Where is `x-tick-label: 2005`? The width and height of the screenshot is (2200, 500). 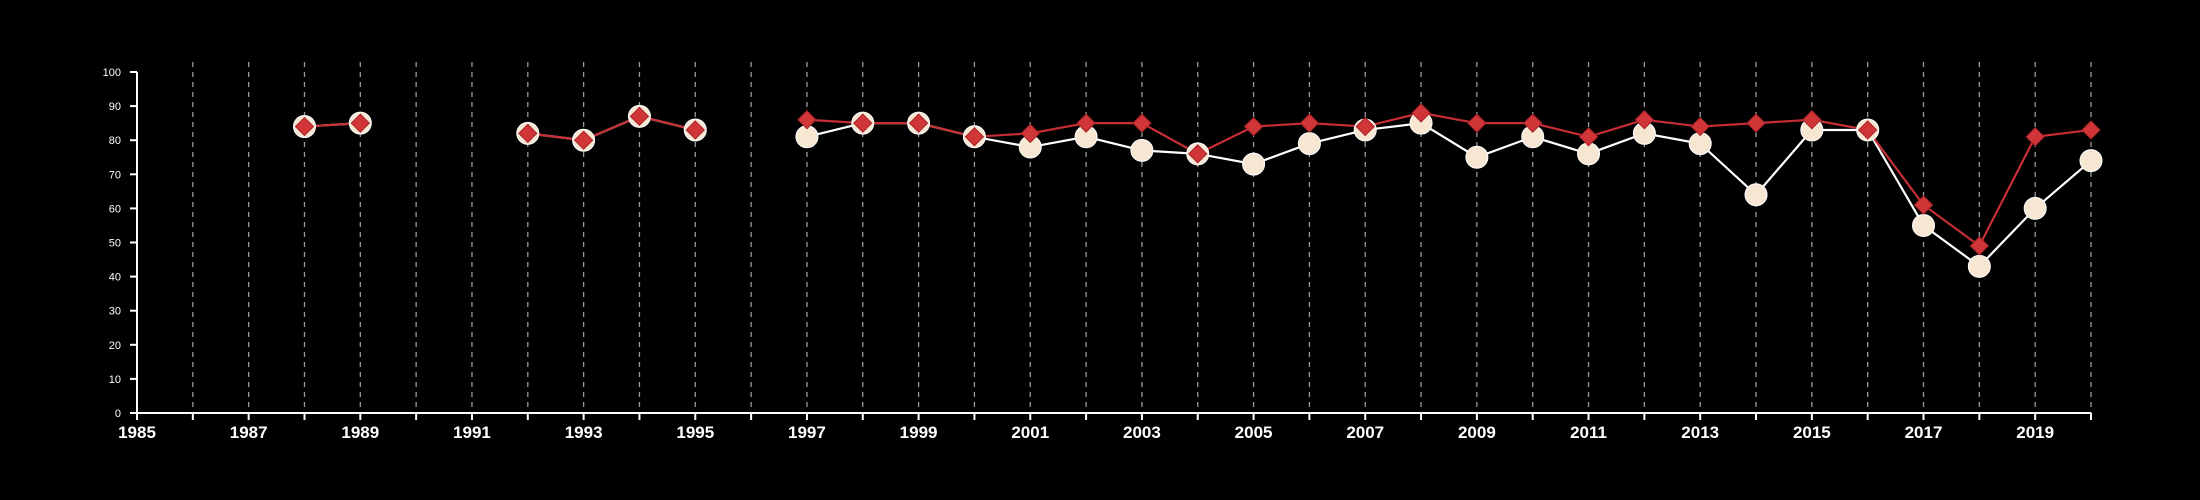 x-tick-label: 2005 is located at coordinates (1254, 432).